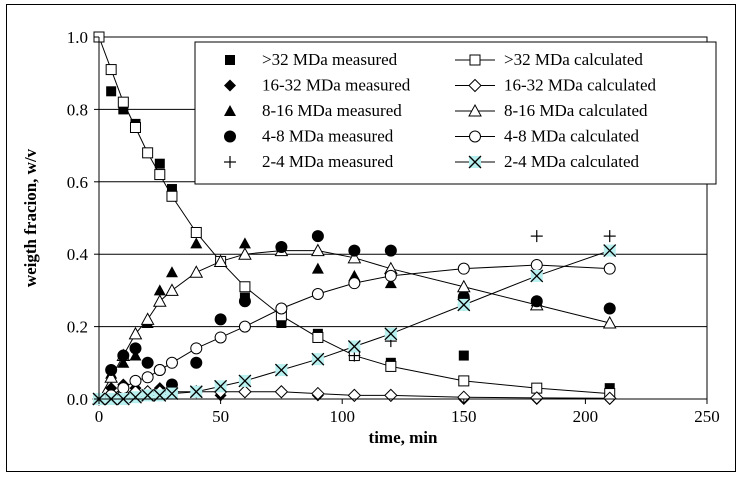  What do you see at coordinates (342, 416) in the screenshot?
I see `x-tick-label: 100` at bounding box center [342, 416].